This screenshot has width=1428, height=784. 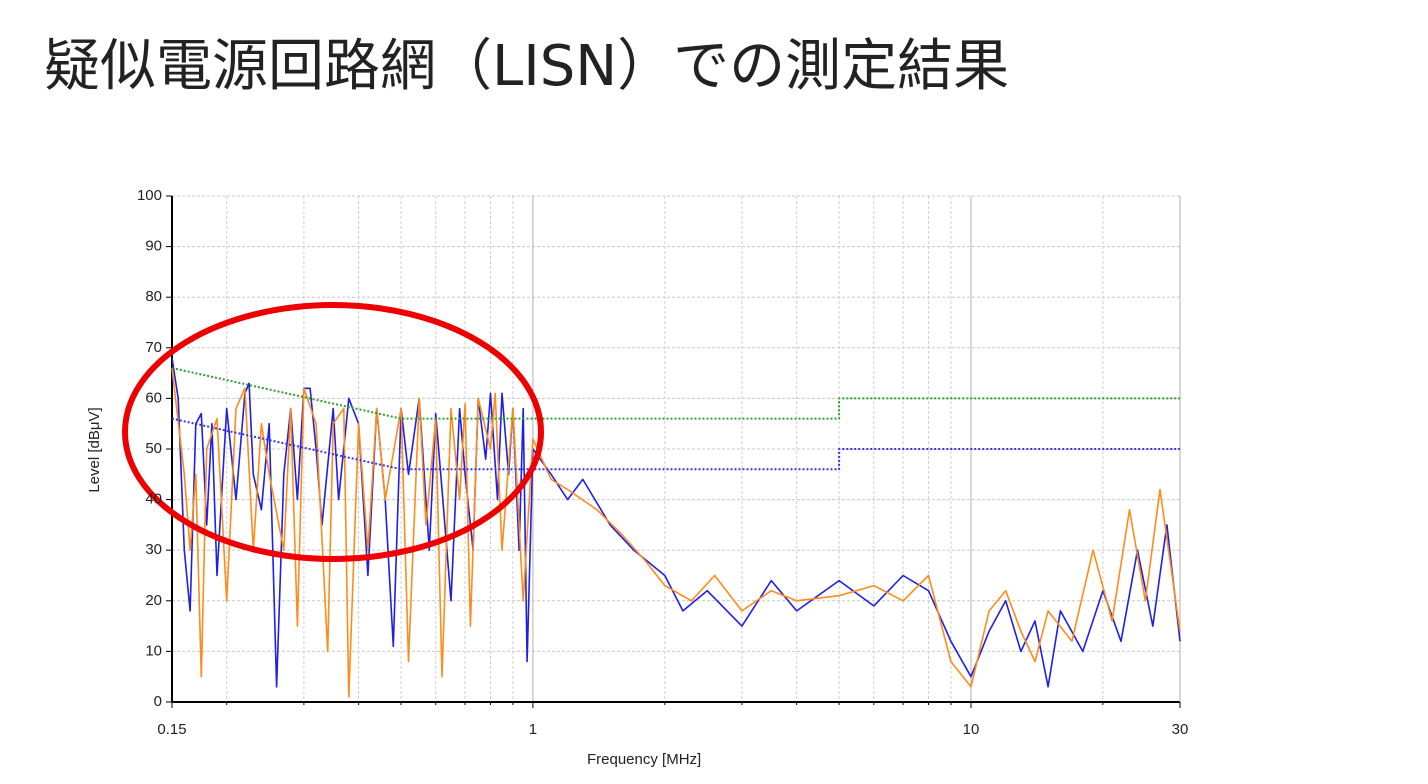 What do you see at coordinates (149, 195) in the screenshot?
I see `y-tick-label: 100` at bounding box center [149, 195].